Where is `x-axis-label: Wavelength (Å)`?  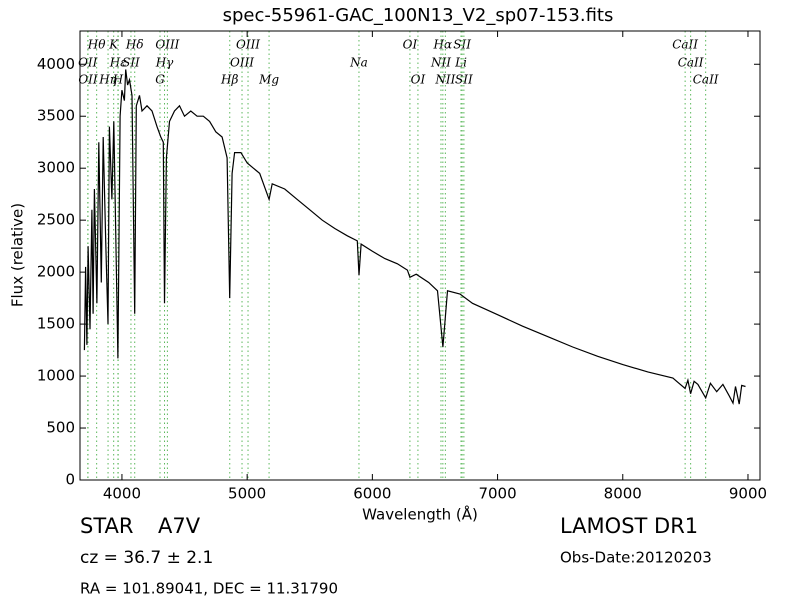
x-axis-label: Wavelength (Å) is located at coordinates (420, 514).